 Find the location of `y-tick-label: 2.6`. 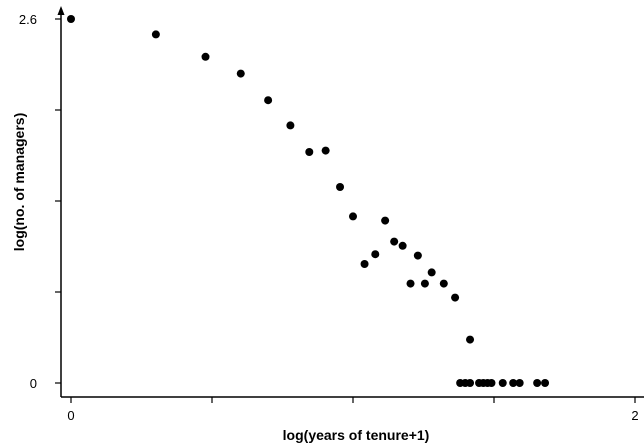

y-tick-label: 2.6 is located at coordinates (28, 19).